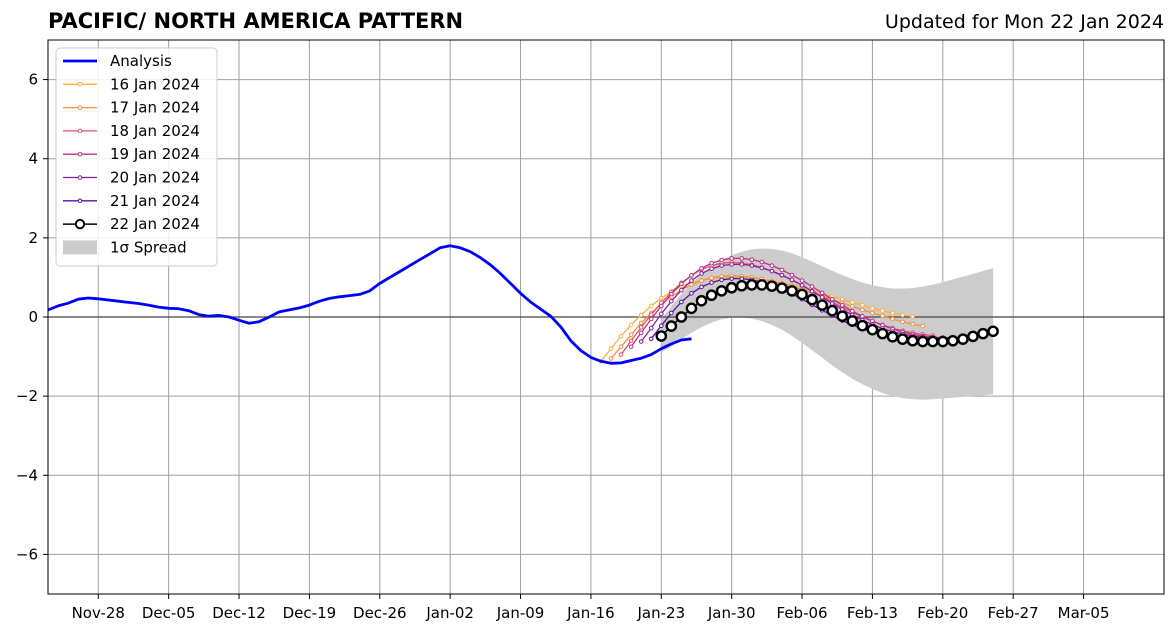  I want to click on legend-label: 20 Jan 2024, so click(155, 178).